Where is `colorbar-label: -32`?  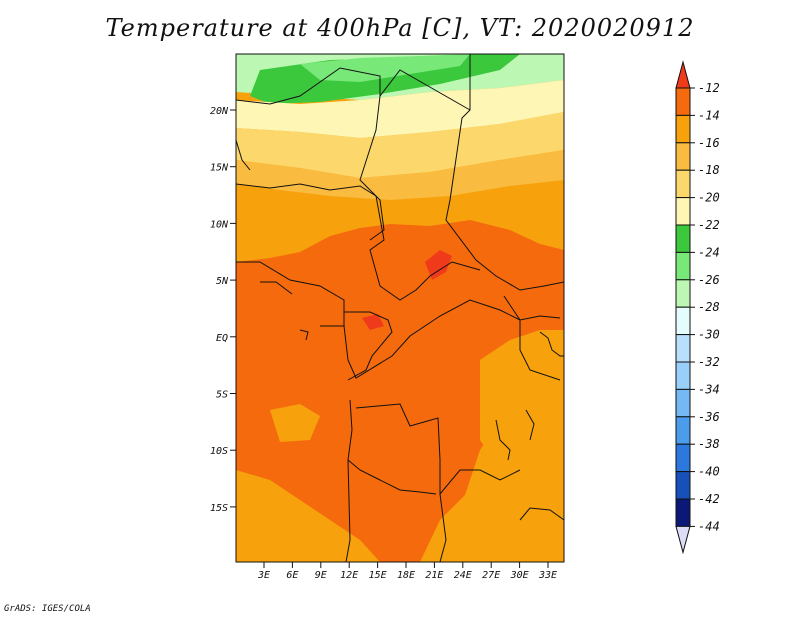
colorbar-label: -32 is located at coordinates (709, 362).